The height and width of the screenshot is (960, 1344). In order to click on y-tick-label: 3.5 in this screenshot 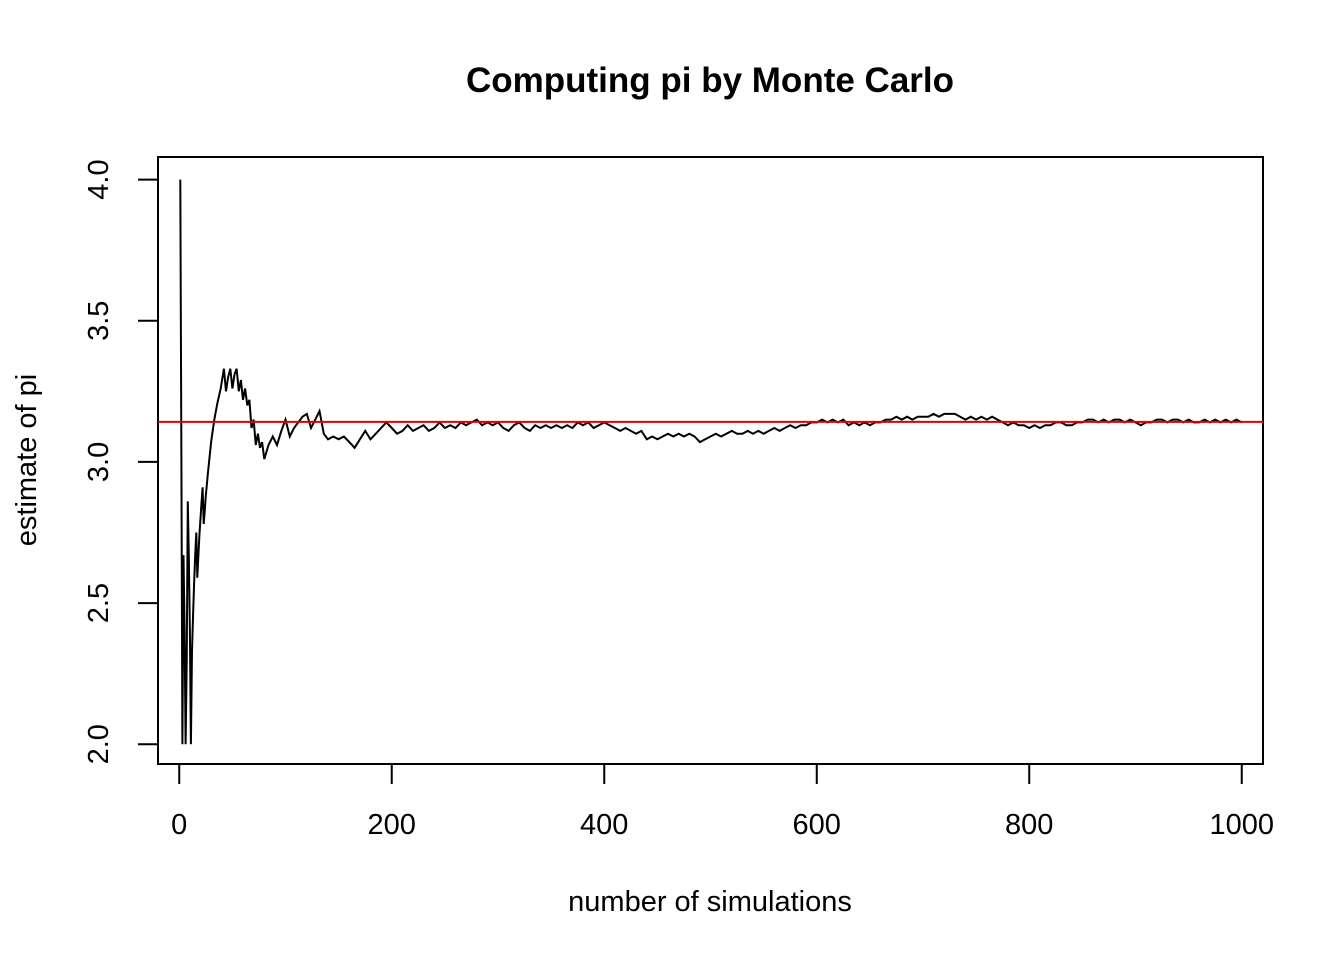, I will do `click(99, 321)`.